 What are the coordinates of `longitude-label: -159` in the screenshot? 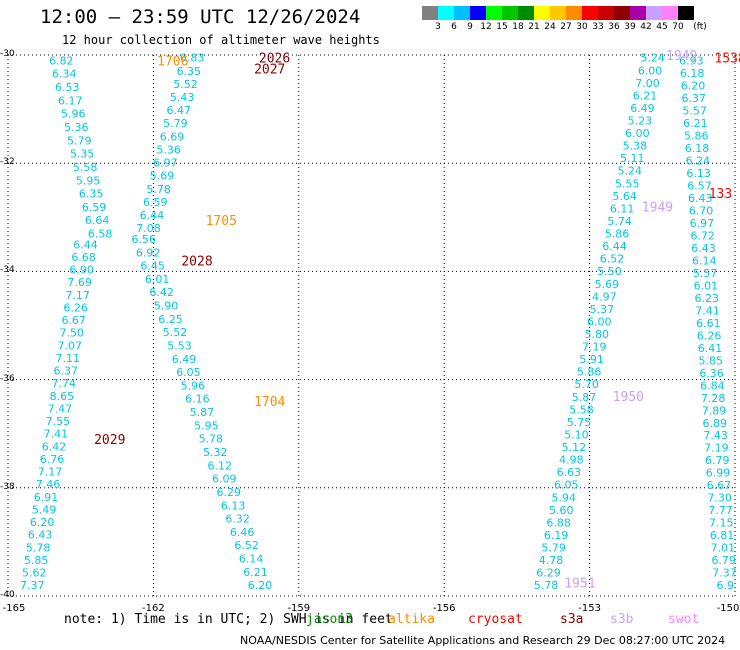 It's located at (299, 608).